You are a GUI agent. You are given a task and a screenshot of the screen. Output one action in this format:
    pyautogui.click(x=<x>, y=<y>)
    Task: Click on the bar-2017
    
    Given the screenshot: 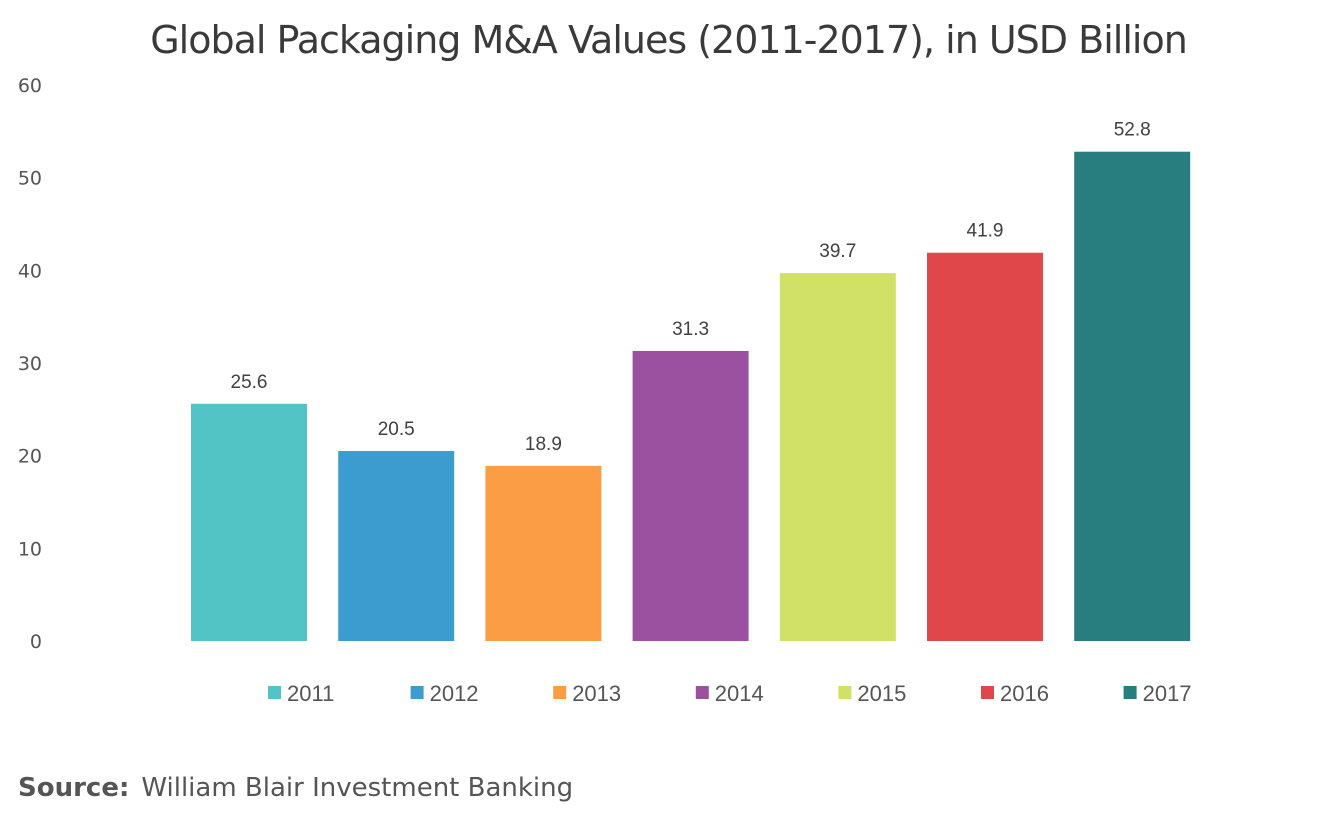 What is the action you would take?
    pyautogui.click(x=1132, y=396)
    